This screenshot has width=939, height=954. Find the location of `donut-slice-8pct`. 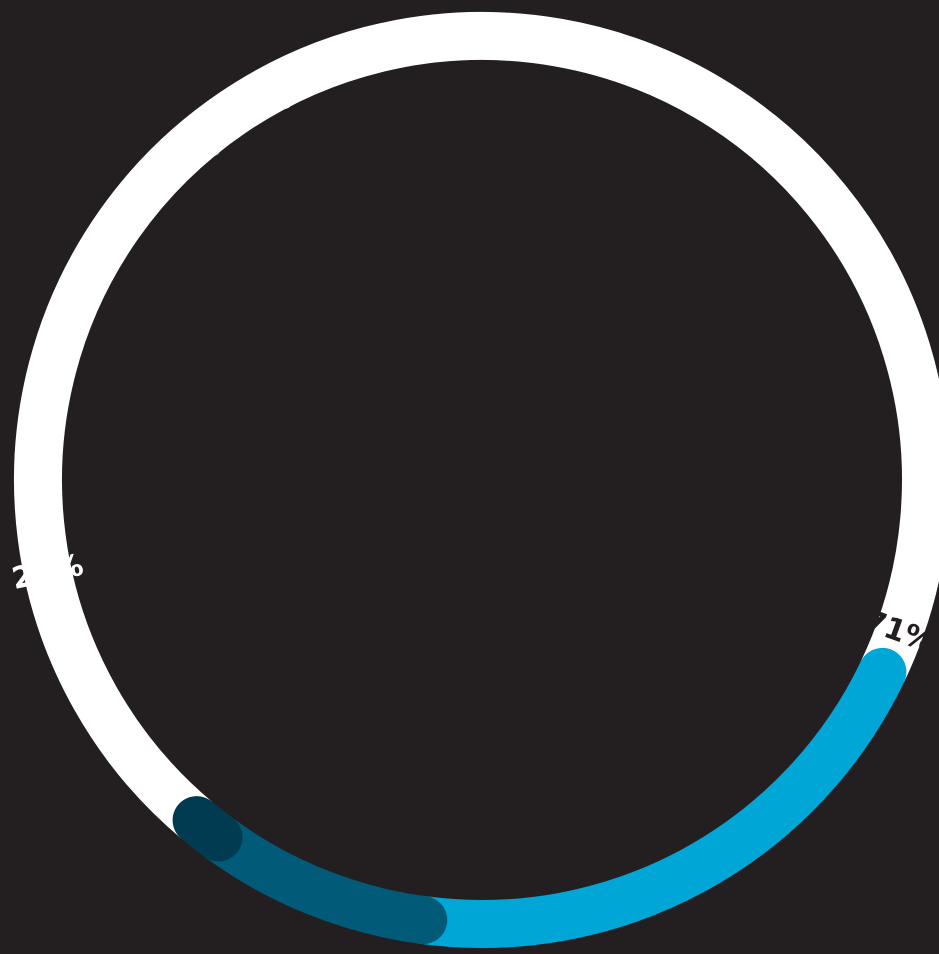

donut-slice-8pct is located at coordinates (321, 879).